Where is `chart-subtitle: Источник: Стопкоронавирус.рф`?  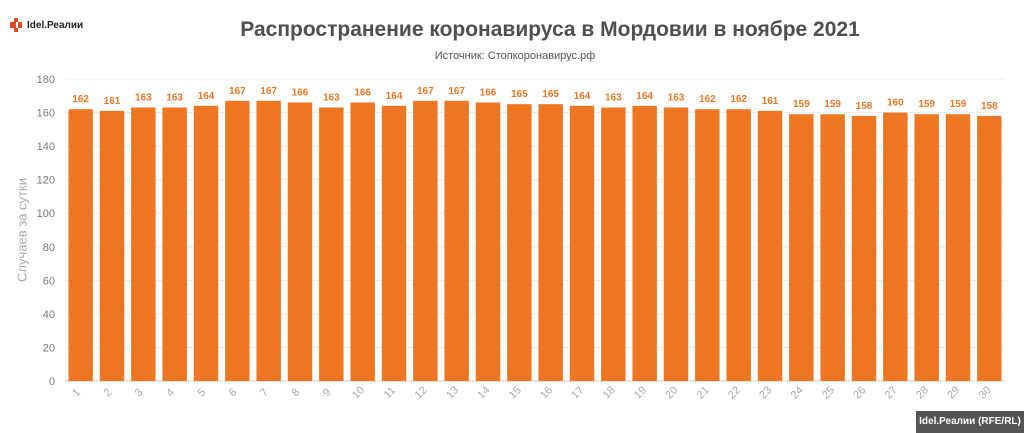 chart-subtitle: Источник: Стопкоронавирус.рф is located at coordinates (515, 56).